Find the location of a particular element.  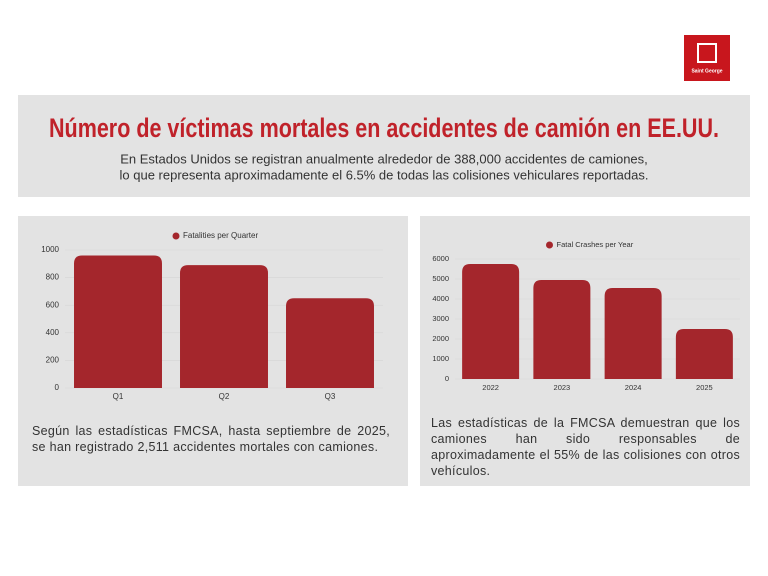

y-tick-label: 4000 is located at coordinates (440, 298).